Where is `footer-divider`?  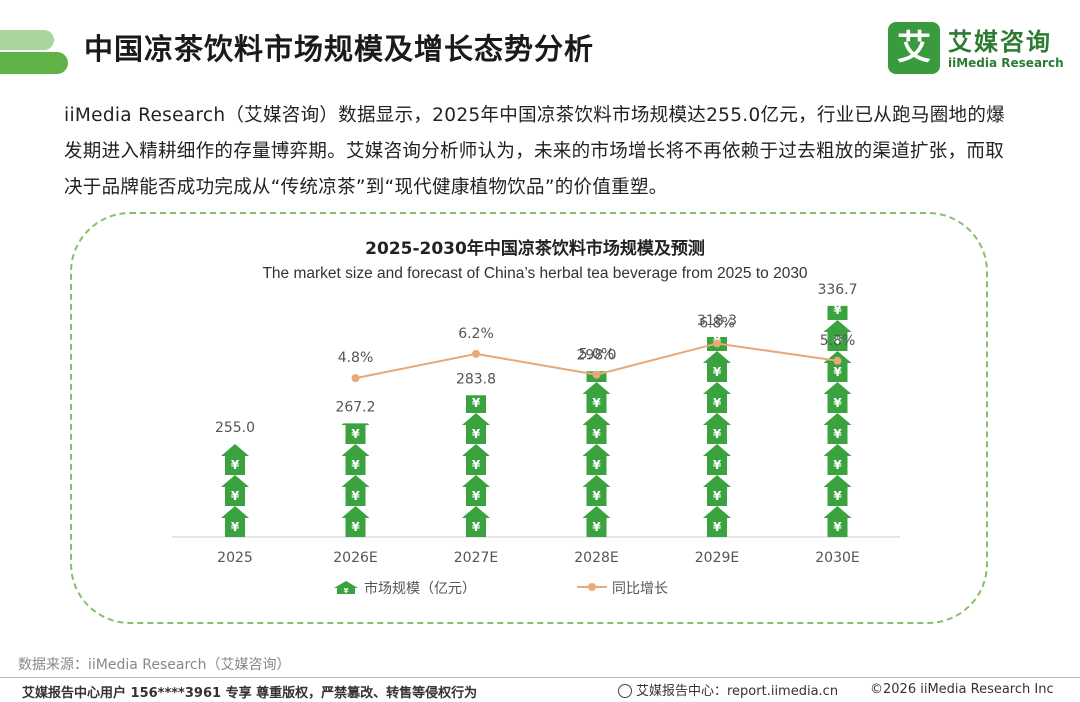 footer-divider is located at coordinates (540, 677).